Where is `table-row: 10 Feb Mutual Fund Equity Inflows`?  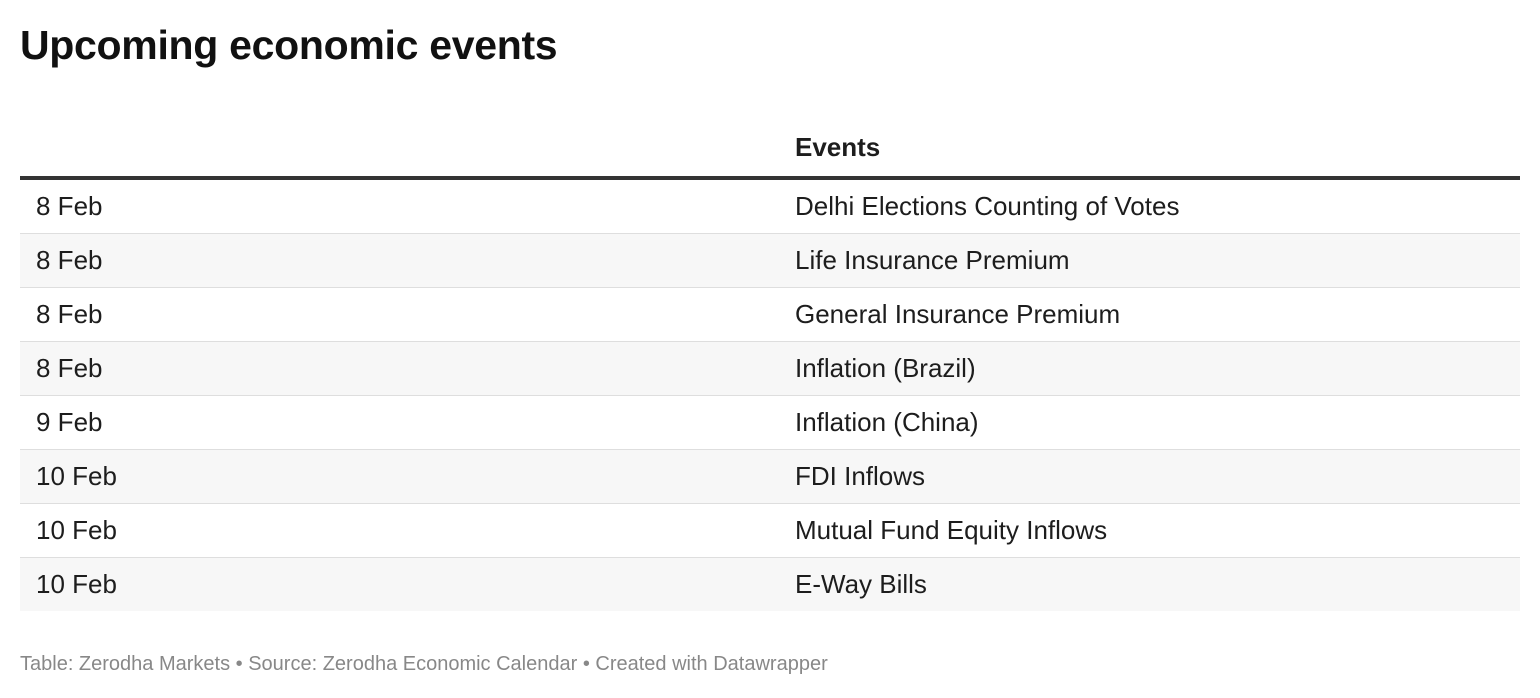
table-row: 10 Feb Mutual Fund Equity Inflows is located at coordinates (770, 530).